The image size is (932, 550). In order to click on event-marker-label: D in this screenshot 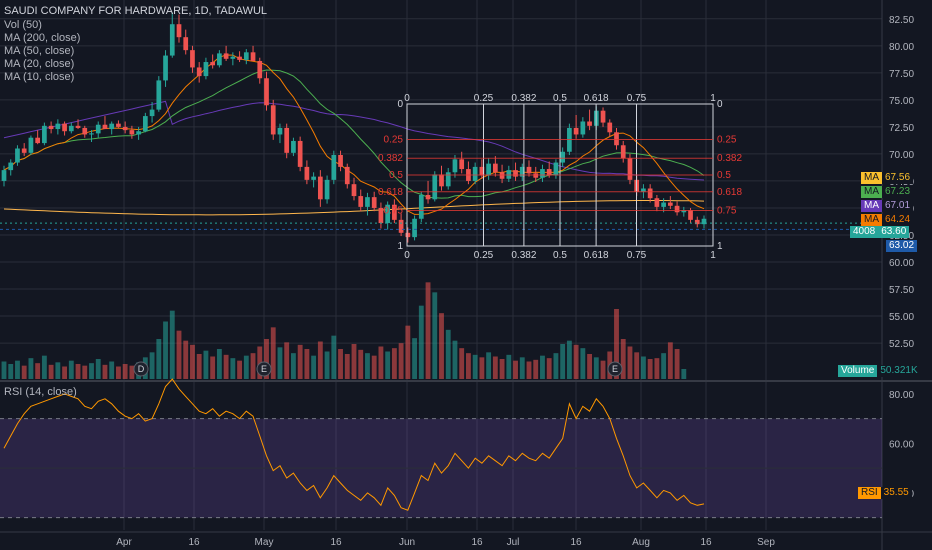, I will do `click(141, 369)`.